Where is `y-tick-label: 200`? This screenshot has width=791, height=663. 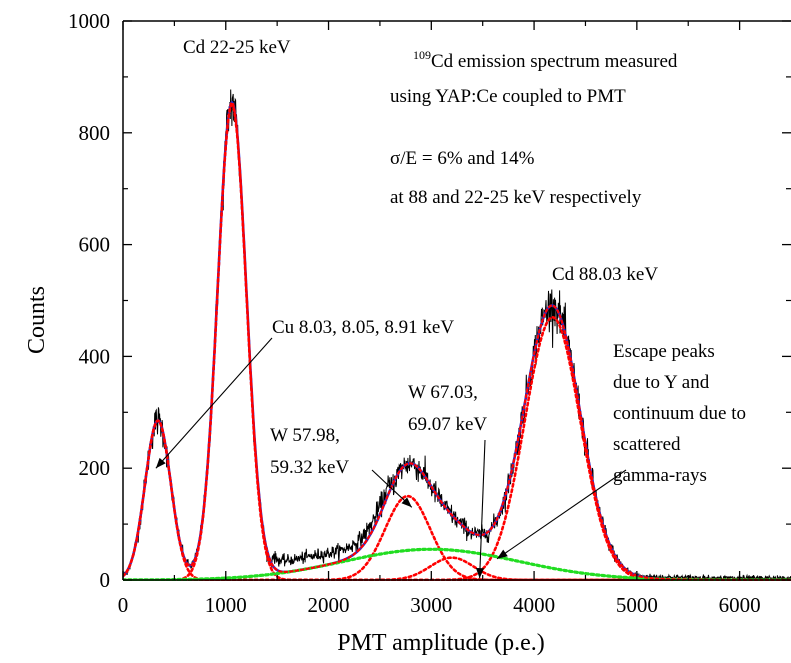 y-tick-label: 200 is located at coordinates (95, 468).